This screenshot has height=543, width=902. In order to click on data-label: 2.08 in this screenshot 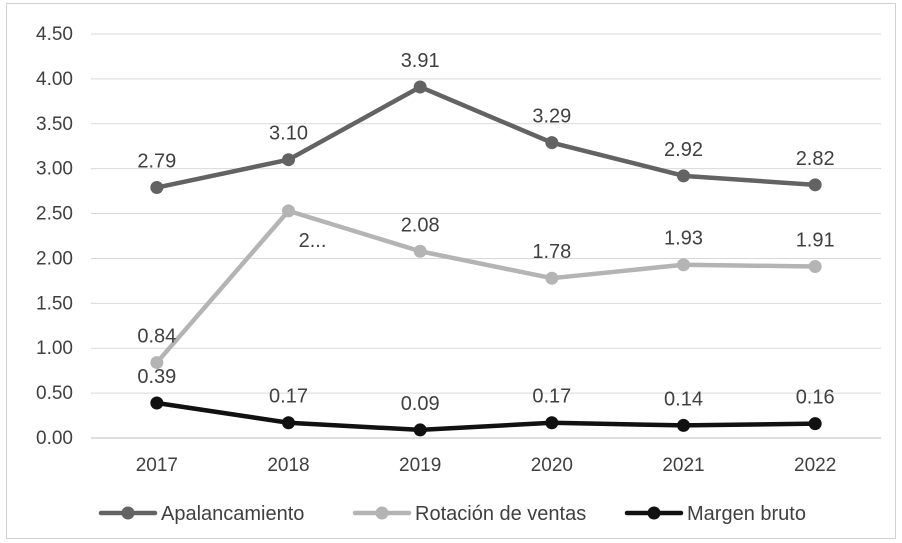, I will do `click(420, 225)`.